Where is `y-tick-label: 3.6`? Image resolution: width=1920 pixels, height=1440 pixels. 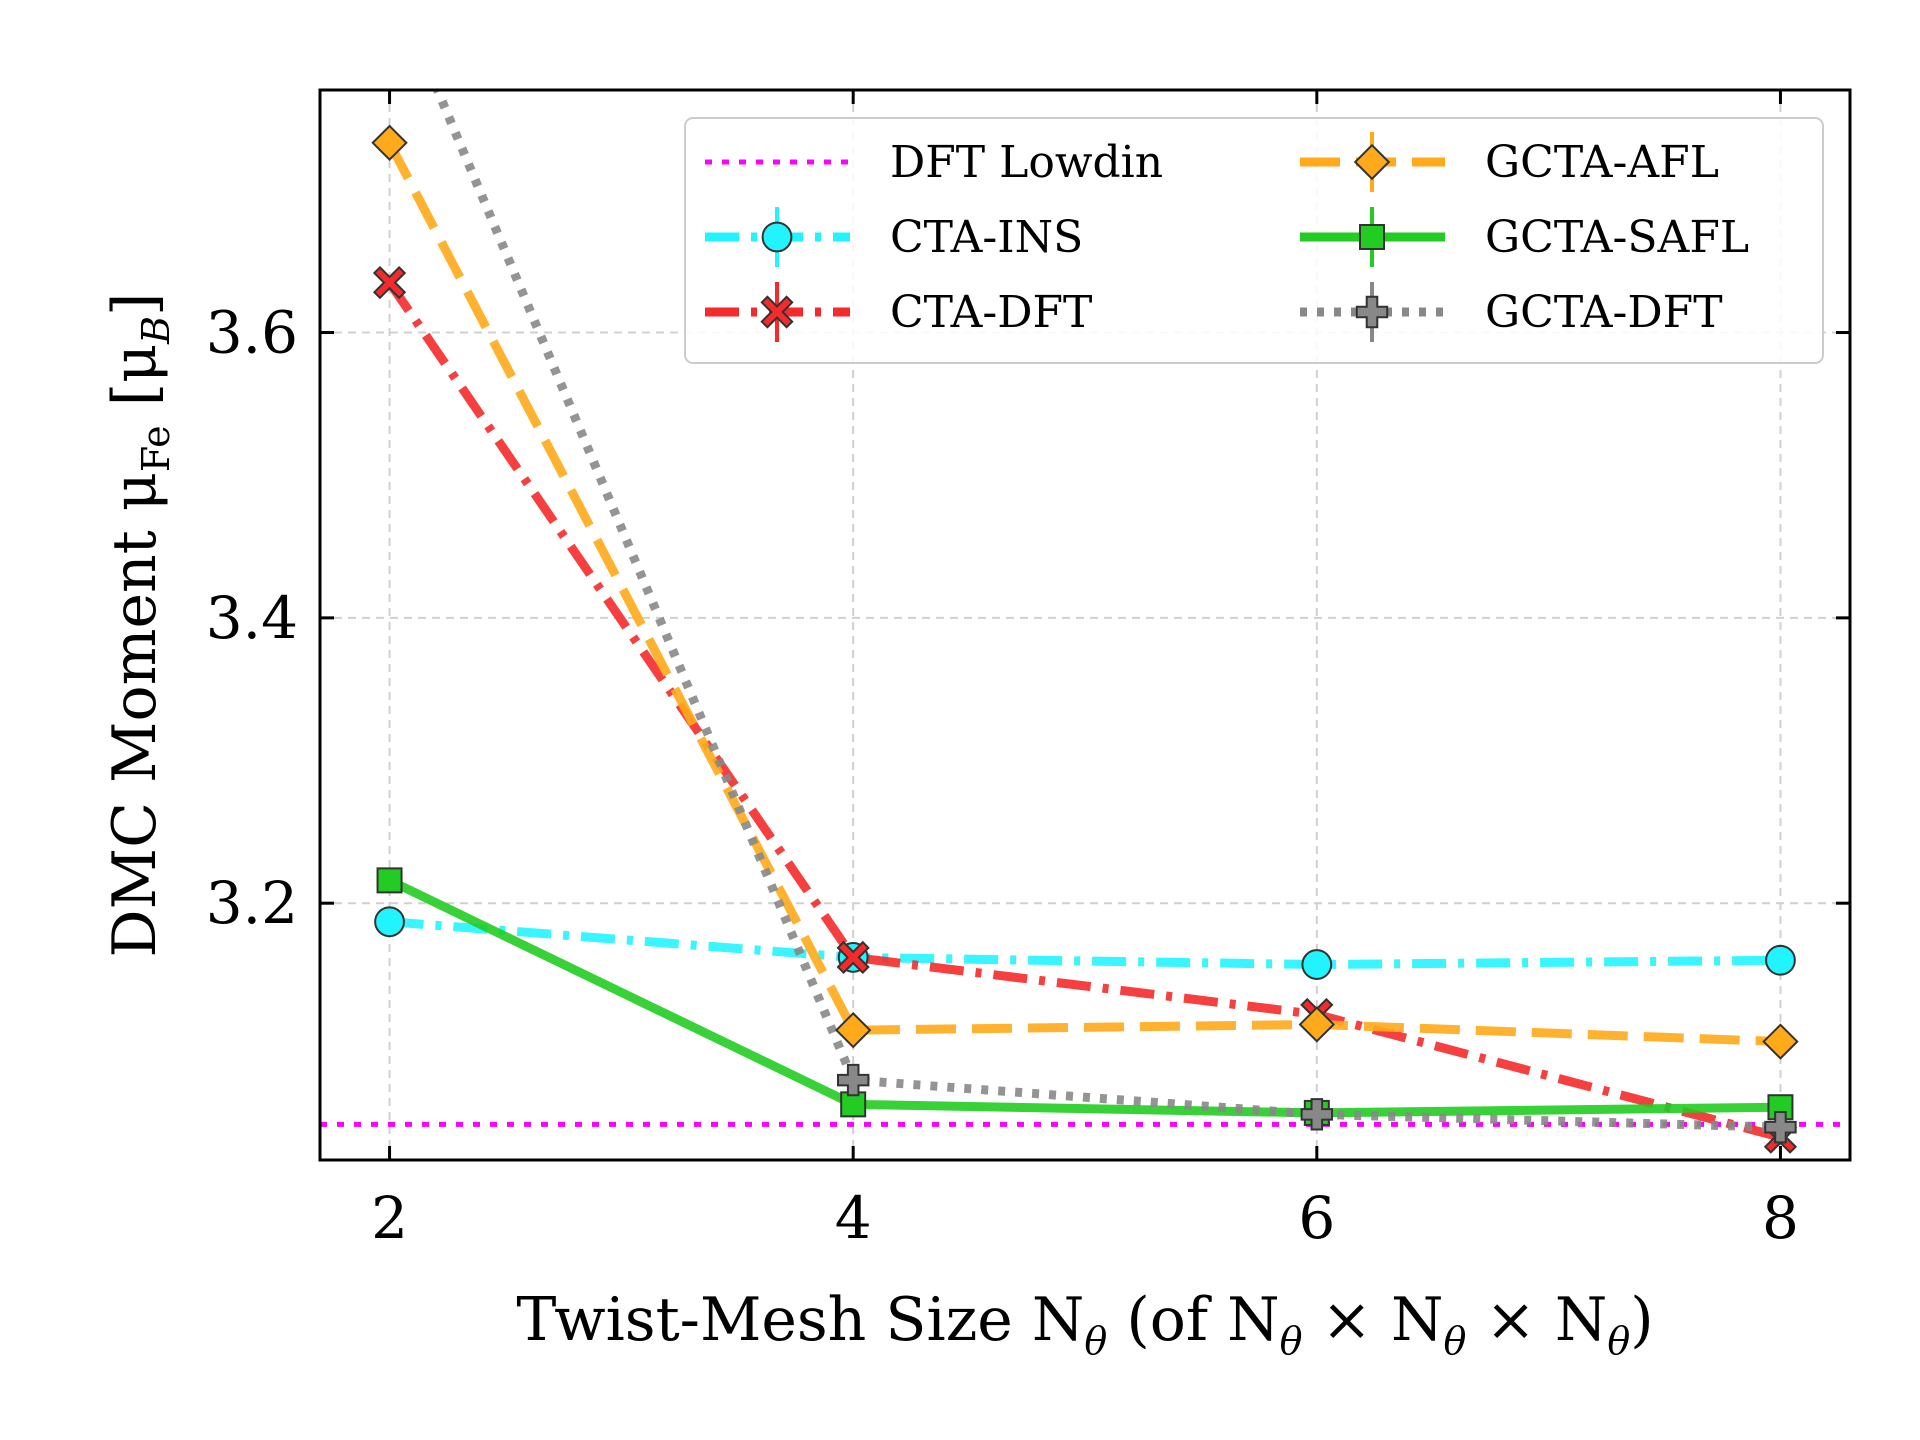
y-tick-label: 3.6 is located at coordinates (252, 333).